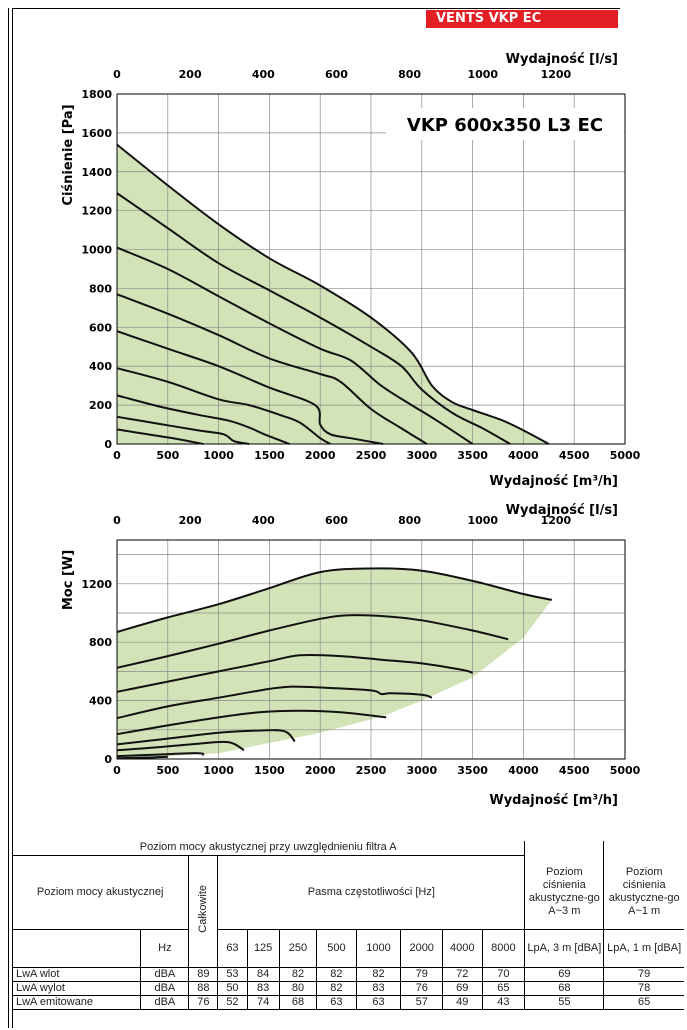 The width and height of the screenshot is (687, 1030). What do you see at coordinates (100, 327) in the screenshot?
I see `pressure-y-tick-label: 600` at bounding box center [100, 327].